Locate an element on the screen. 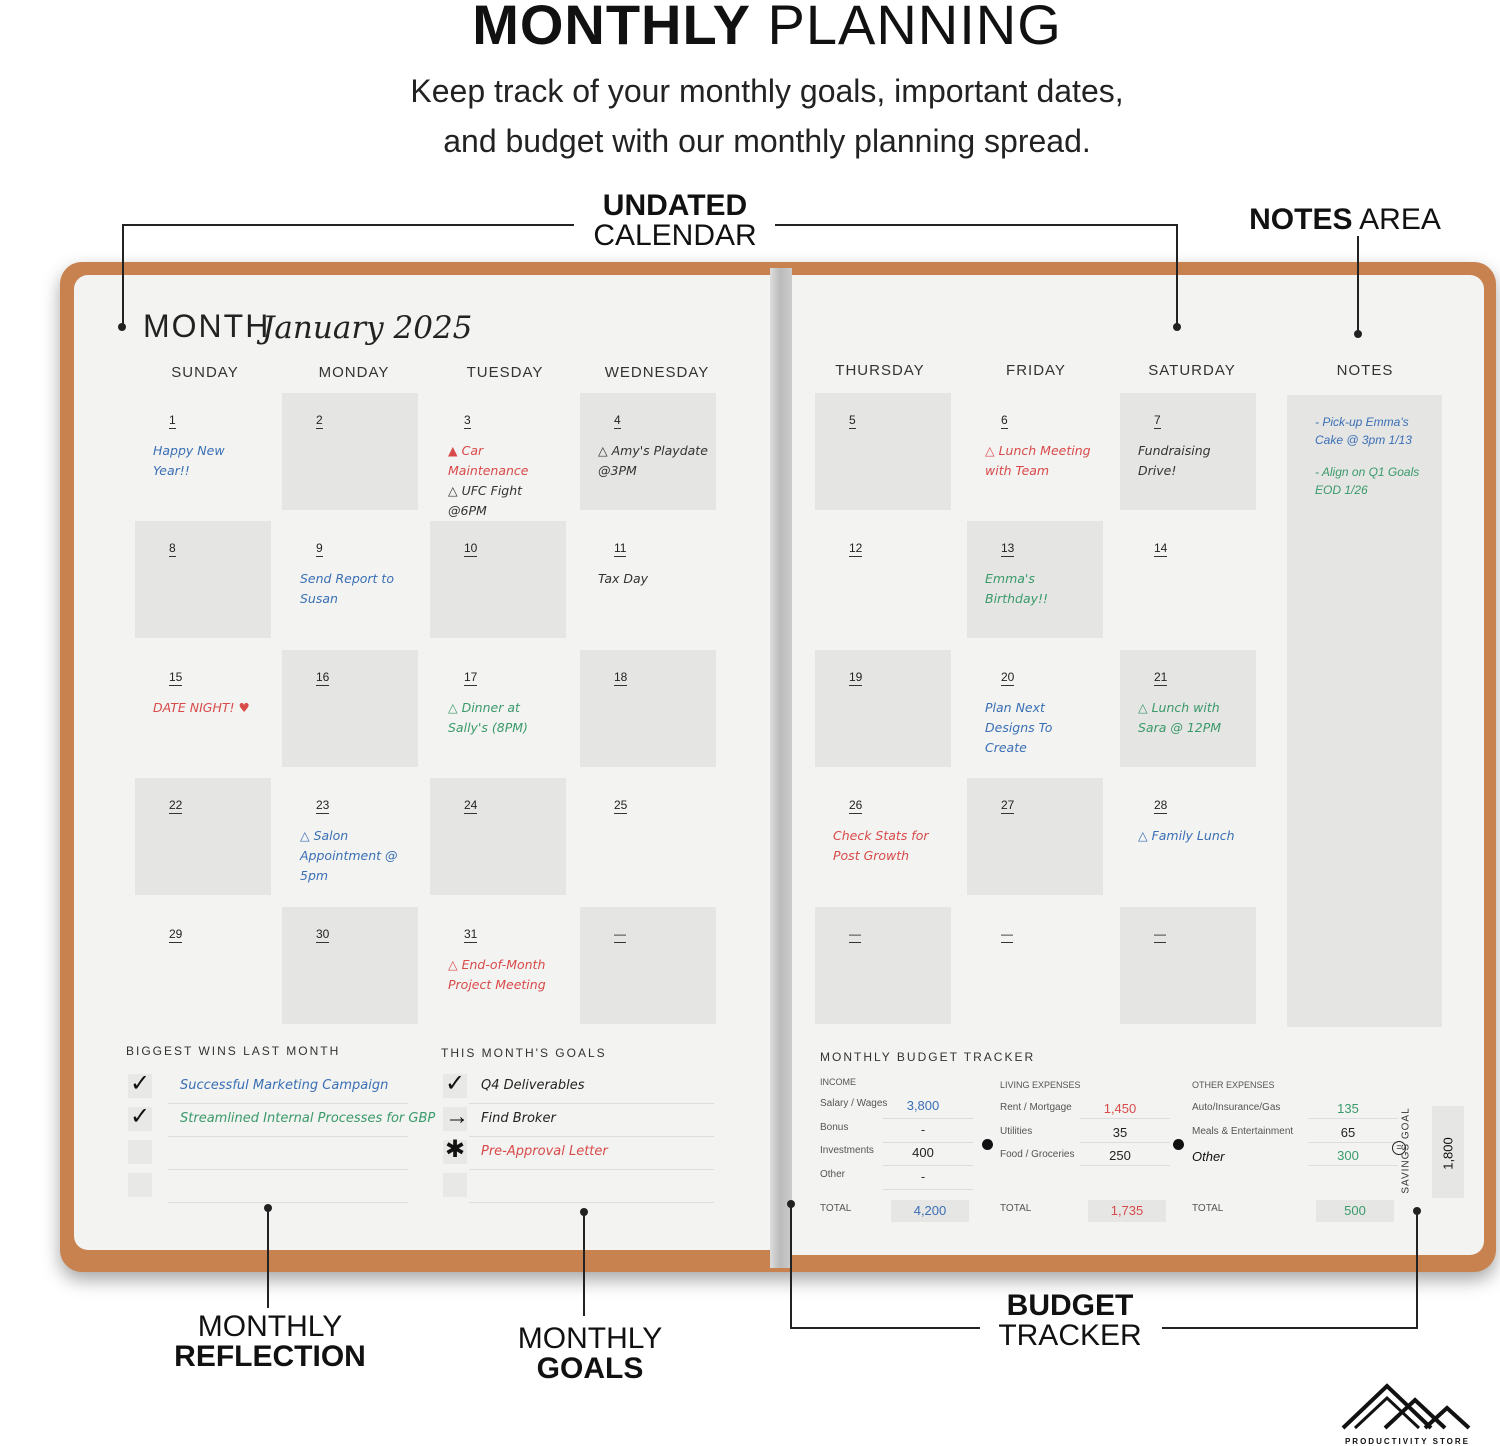 The height and width of the screenshot is (1446, 1500). title-regular: PLANNING is located at coordinates (914, 28).